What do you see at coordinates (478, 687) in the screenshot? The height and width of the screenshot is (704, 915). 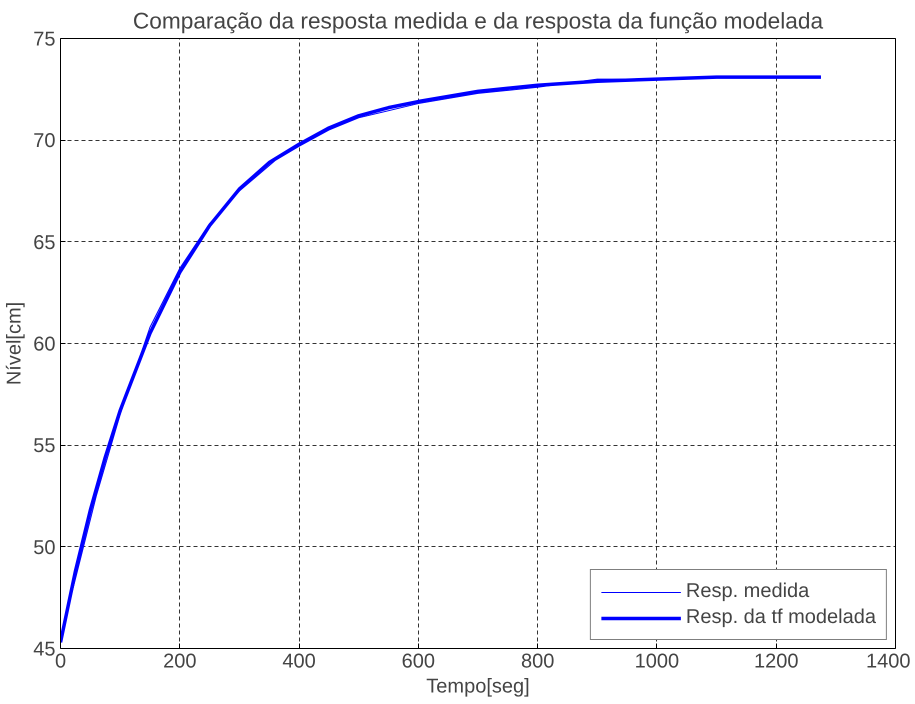 I see `x-axis-title: Tempo[seg]` at bounding box center [478, 687].